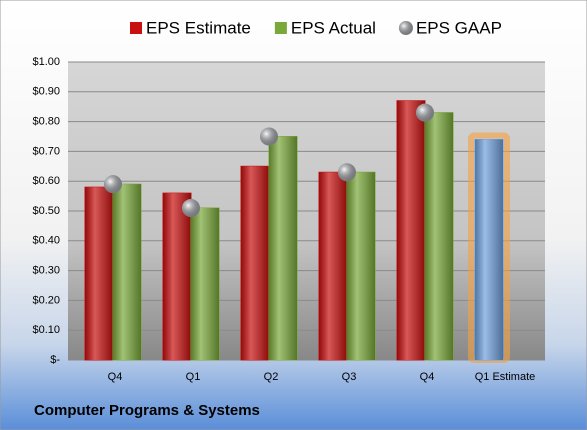  Describe the element at coordinates (55, 360) in the screenshot. I see `y-tick-label: $-` at that location.